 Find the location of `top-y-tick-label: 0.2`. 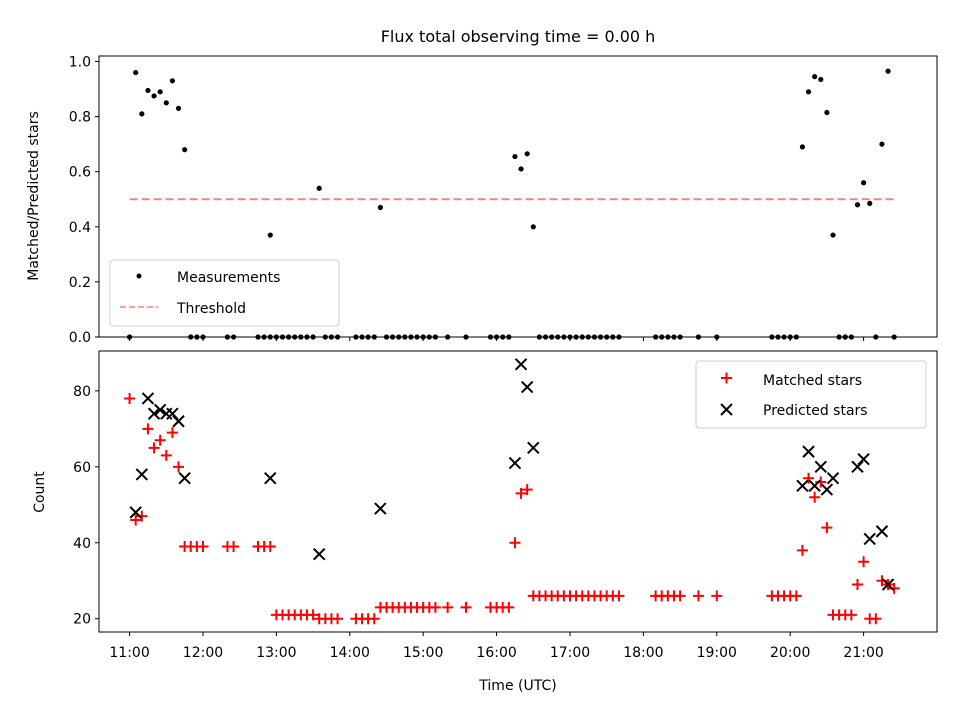

top-y-tick-label: 0.2 is located at coordinates (80, 283).